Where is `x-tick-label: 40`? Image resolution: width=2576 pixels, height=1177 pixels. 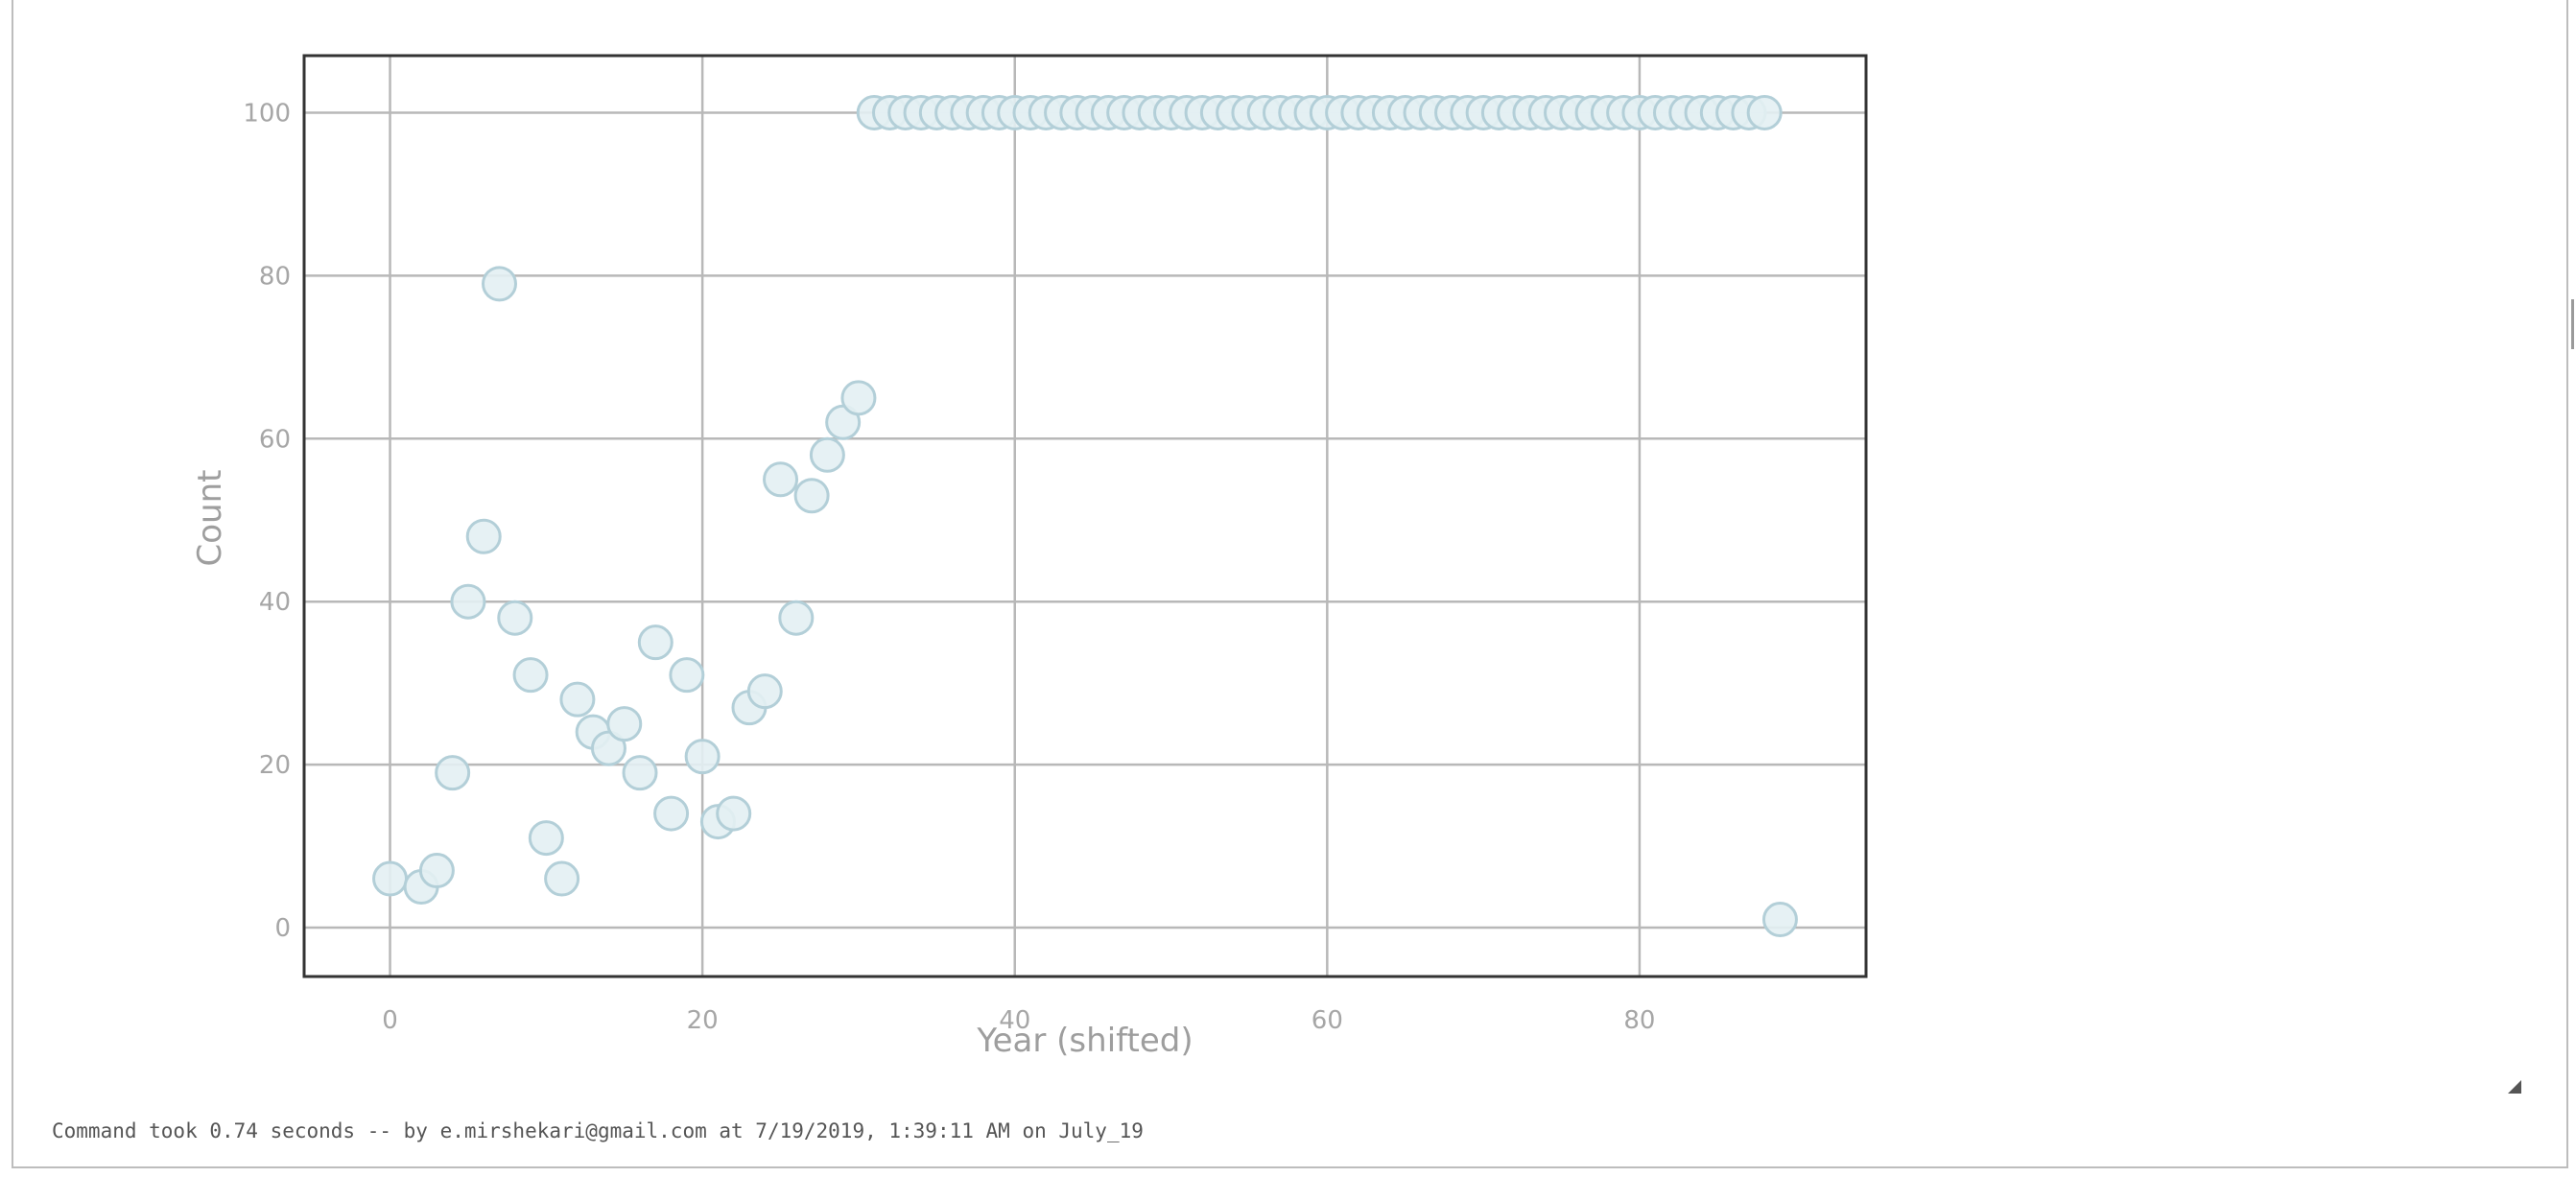 x-tick-label: 40 is located at coordinates (1014, 1020).